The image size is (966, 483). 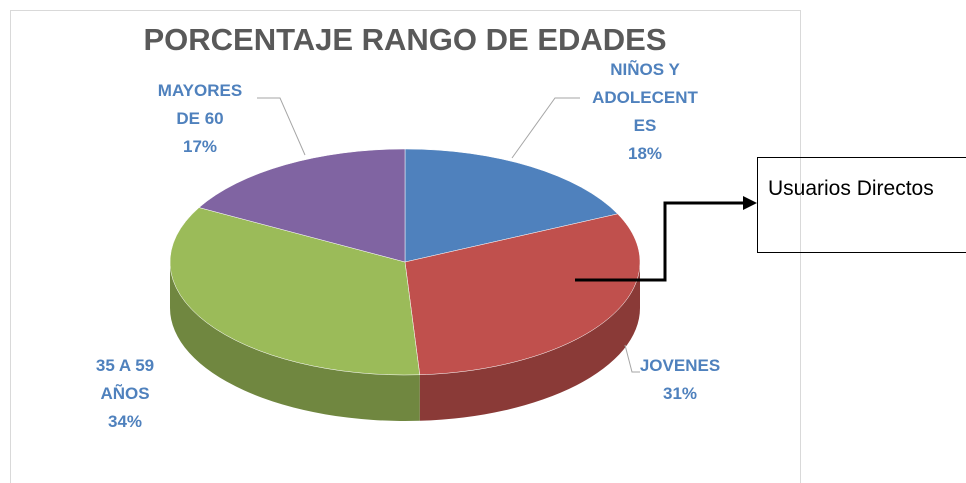 What do you see at coordinates (861, 205) in the screenshot?
I see `annotation: Usuarios Directos` at bounding box center [861, 205].